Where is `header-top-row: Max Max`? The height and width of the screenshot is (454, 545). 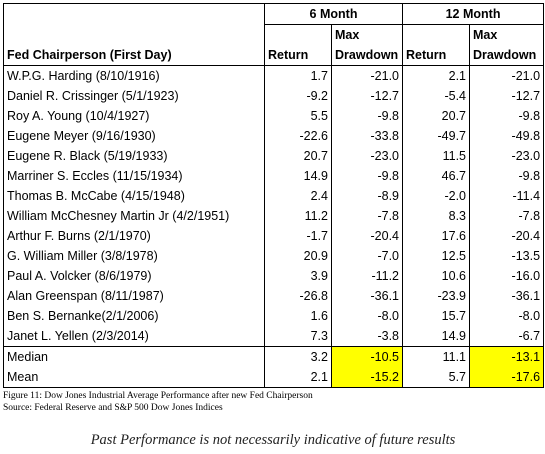
header-top-row: Max Max is located at coordinates (274, 35).